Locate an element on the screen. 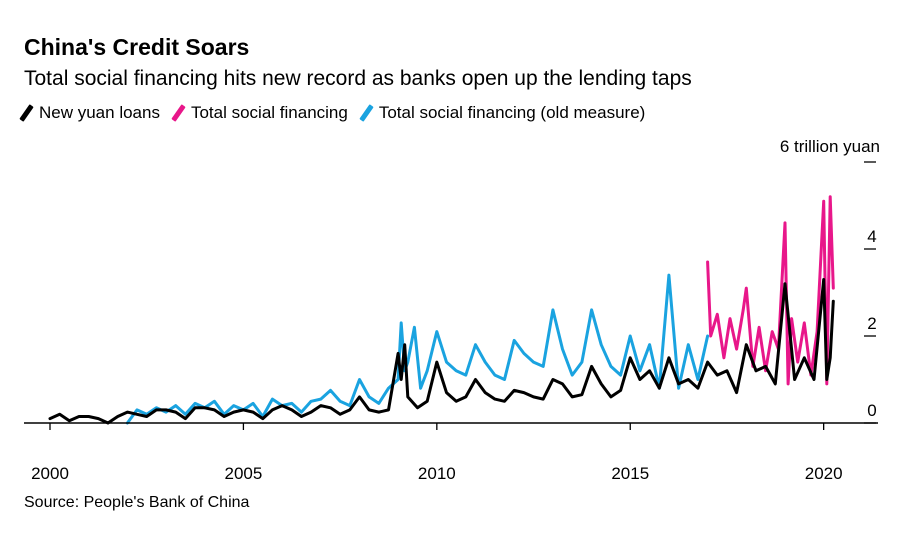 Image resolution: width=900 pixels, height=537 pixels. legend-item-new-yuan-loans: New yuan loans is located at coordinates (89, 113).